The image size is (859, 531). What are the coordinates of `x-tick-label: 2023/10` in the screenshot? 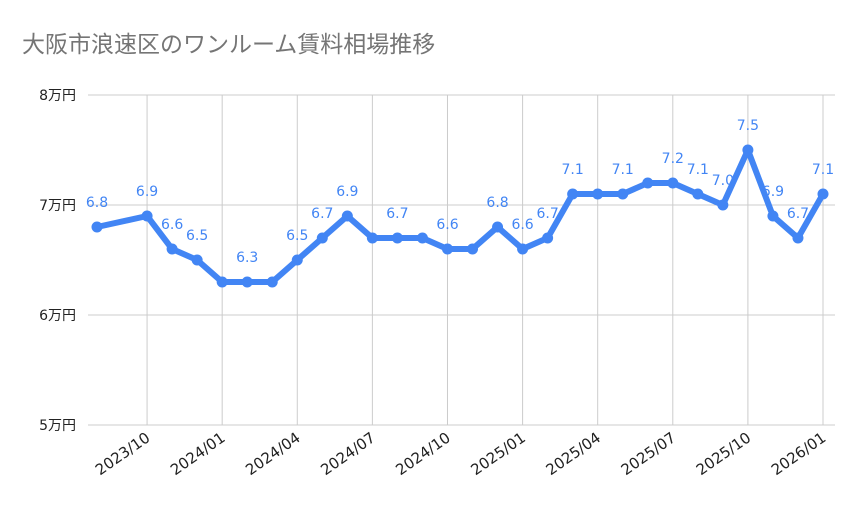 It's located at (122, 454).